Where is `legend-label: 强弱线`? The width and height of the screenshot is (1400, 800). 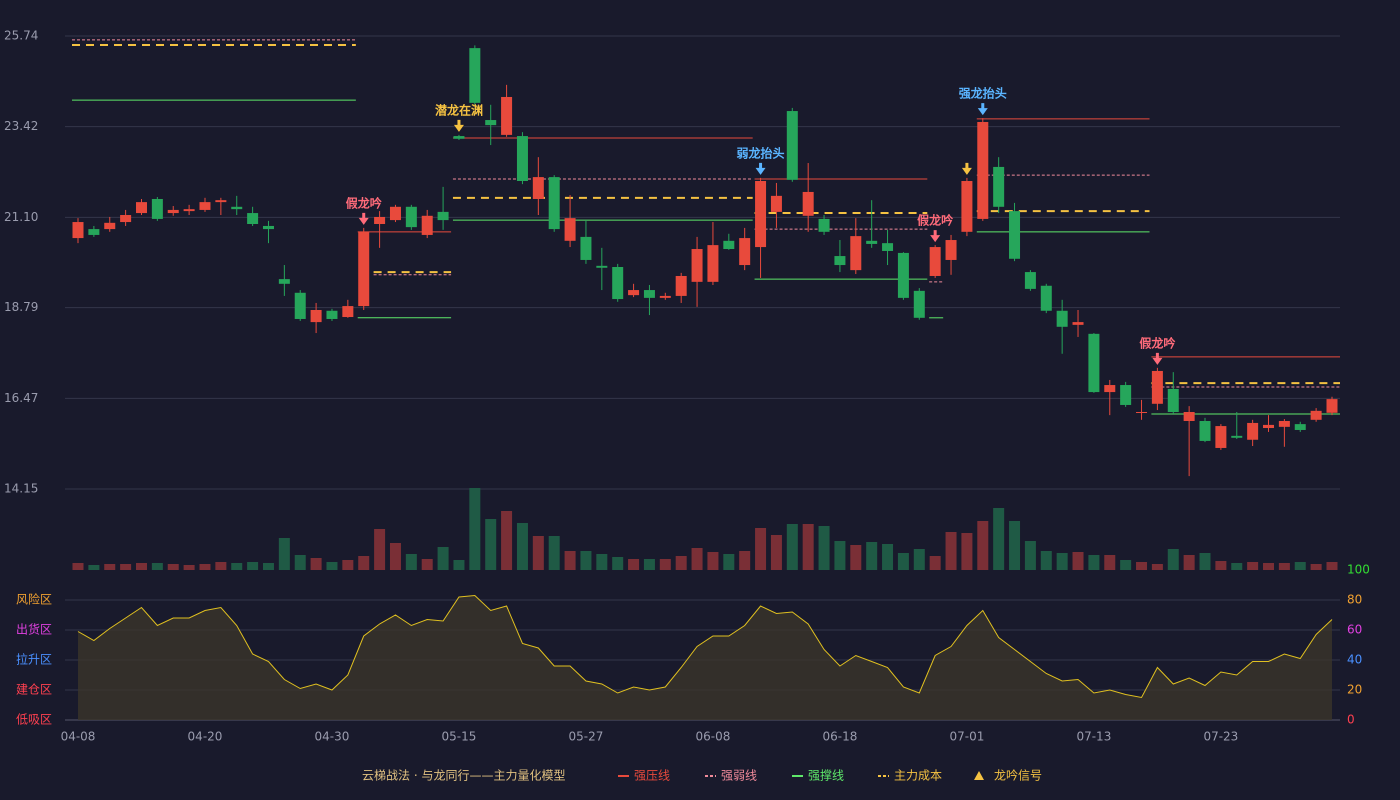
legend-label: 强弱线 is located at coordinates (739, 776).